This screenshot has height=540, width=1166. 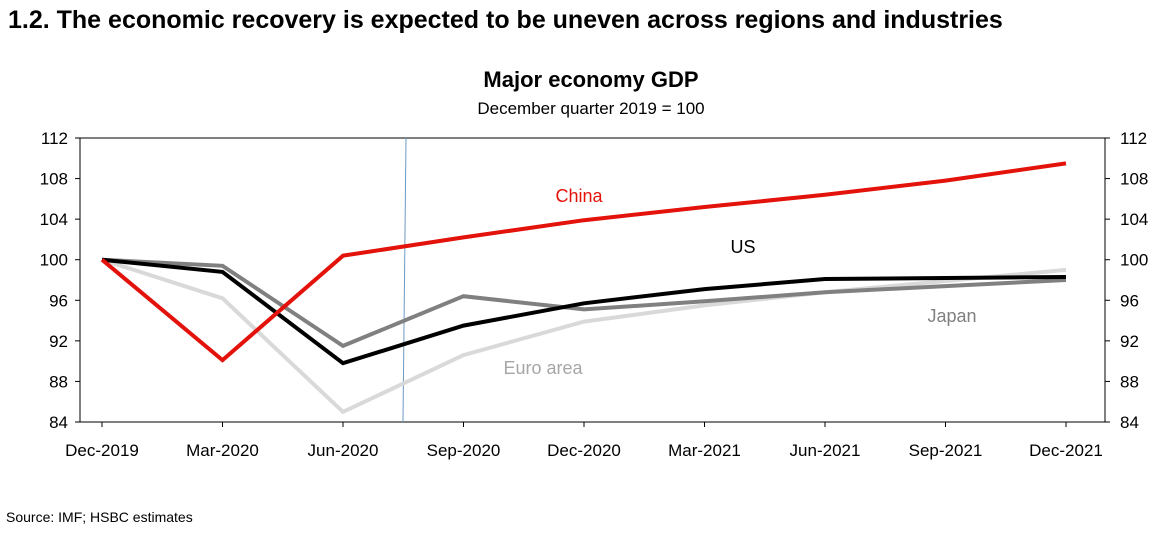 I want to click on y-tick-label-right: 104, so click(x=1134, y=219).